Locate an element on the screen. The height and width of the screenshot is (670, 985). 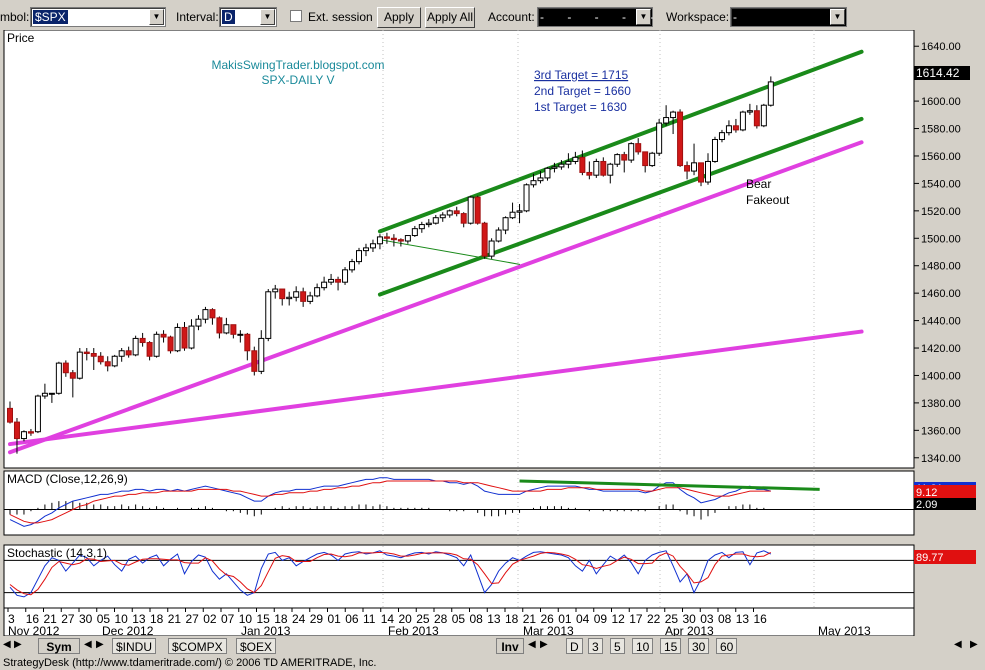
annotation-bear: Bear is located at coordinates (758, 184).